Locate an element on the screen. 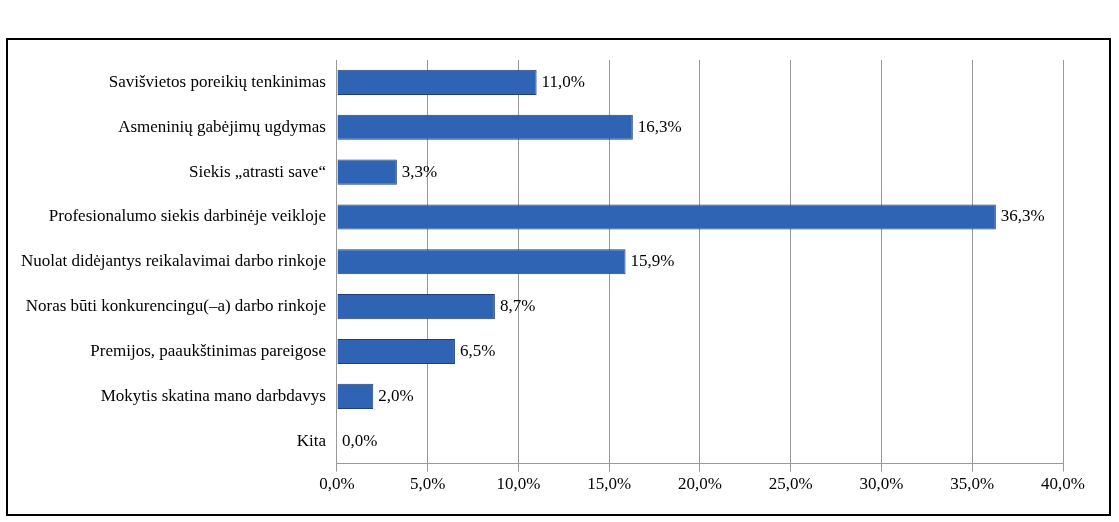 The width and height of the screenshot is (1119, 522). x-tick-label: 10,0% is located at coordinates (518, 484).